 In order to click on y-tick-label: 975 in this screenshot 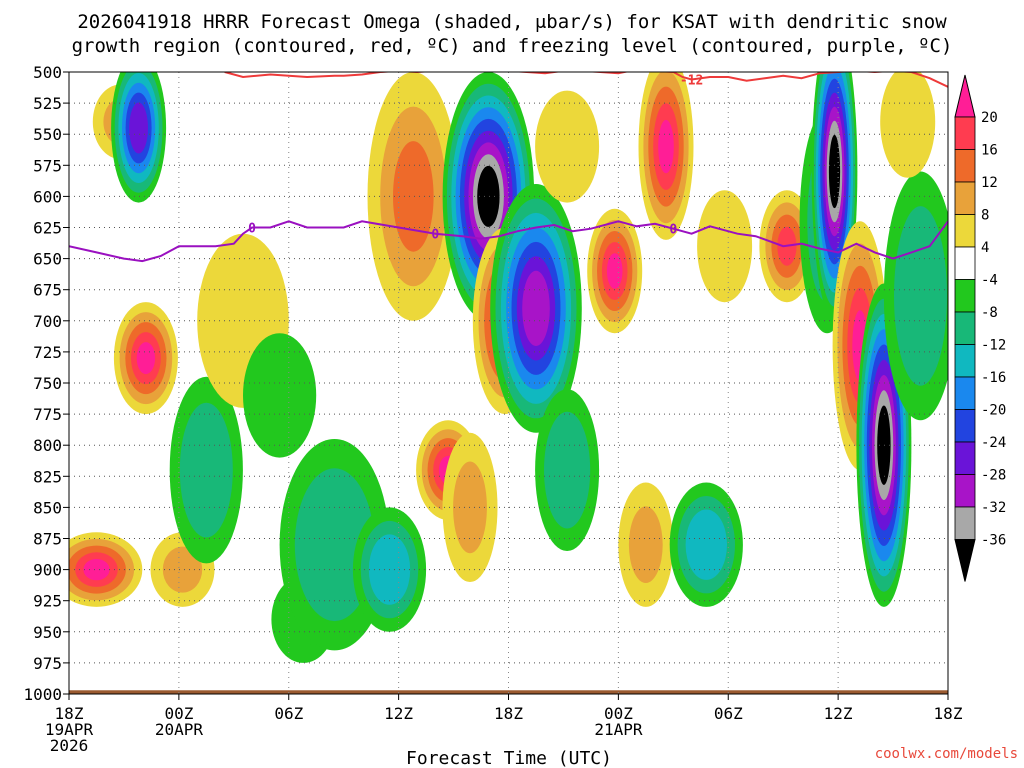, I will do `click(47, 663)`.